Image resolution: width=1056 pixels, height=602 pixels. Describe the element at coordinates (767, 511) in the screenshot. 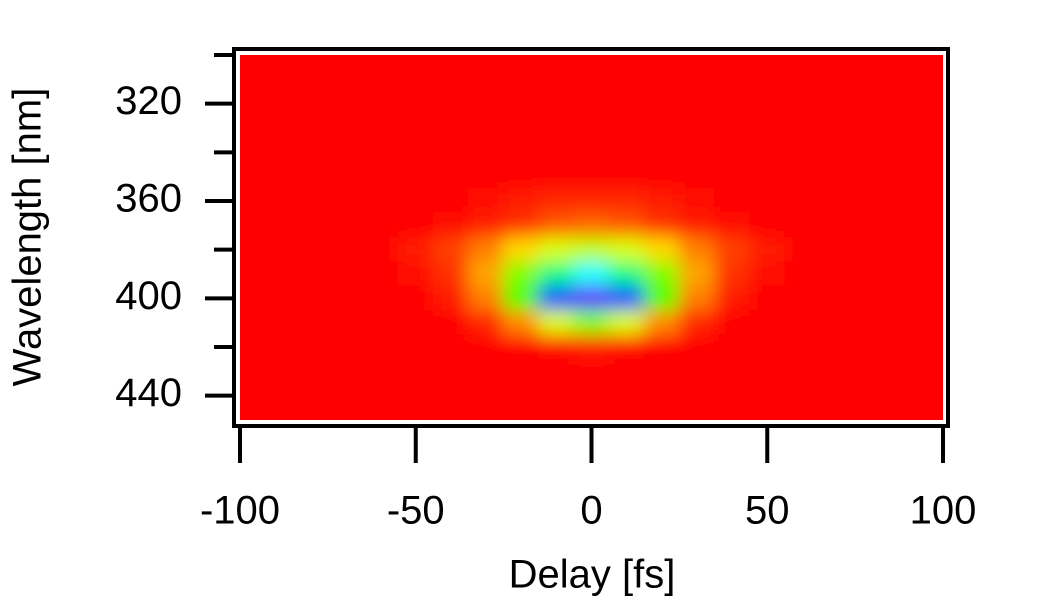

I see `x-tick-label: 50` at that location.